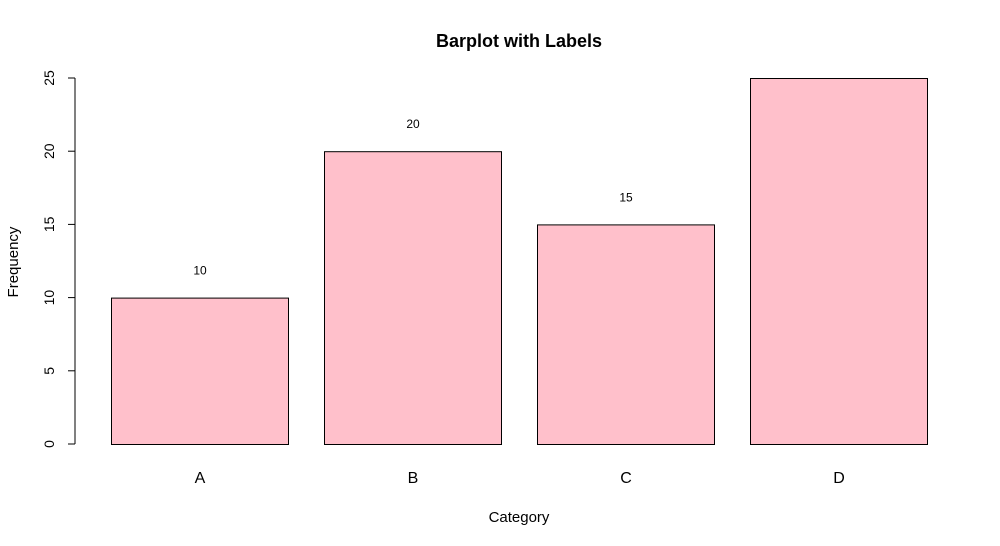 This screenshot has width=1000, height=546. Describe the element at coordinates (49, 444) in the screenshot. I see `y-tick-label: 0` at that location.